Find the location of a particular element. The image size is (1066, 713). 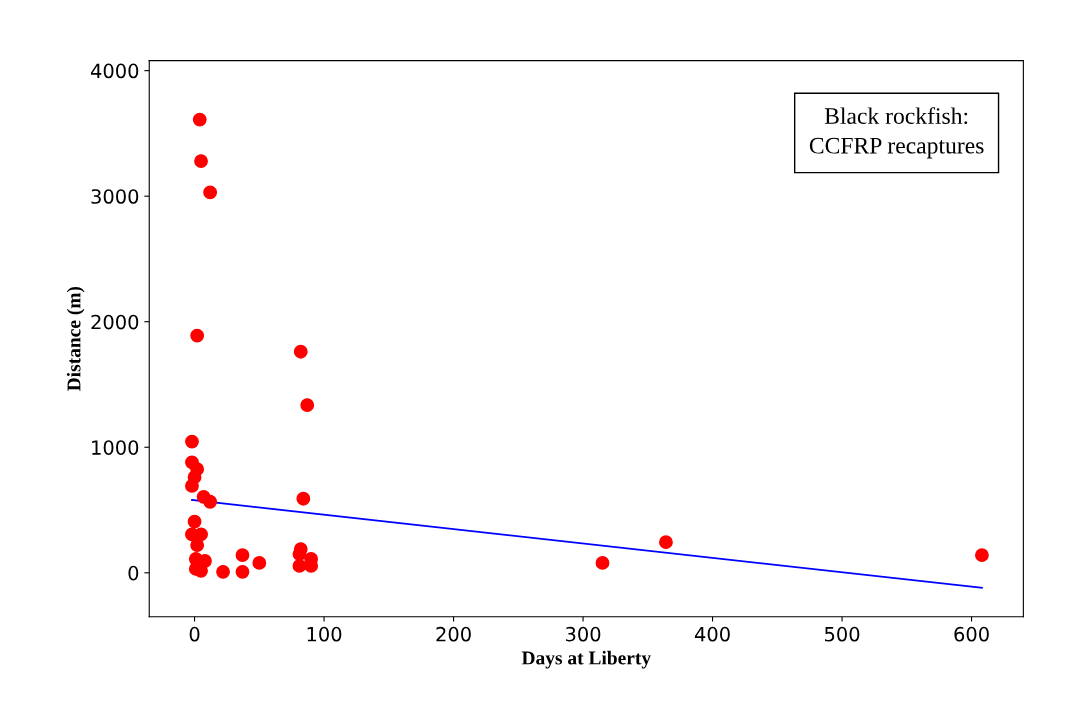

y-tick-label: 3000 is located at coordinates (115, 196).